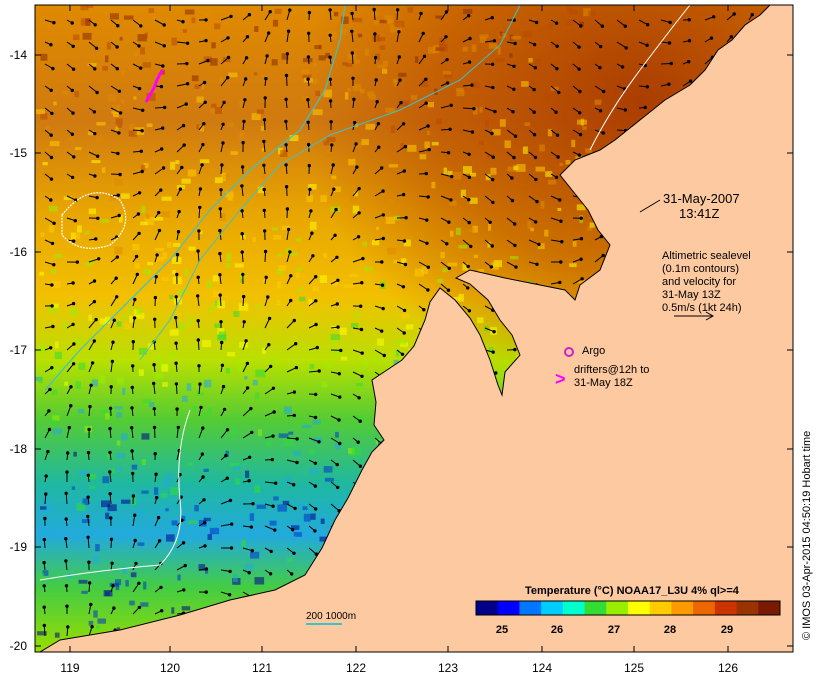 The image size is (820, 680). What do you see at coordinates (448, 668) in the screenshot?
I see `lon-label: 123` at bounding box center [448, 668].